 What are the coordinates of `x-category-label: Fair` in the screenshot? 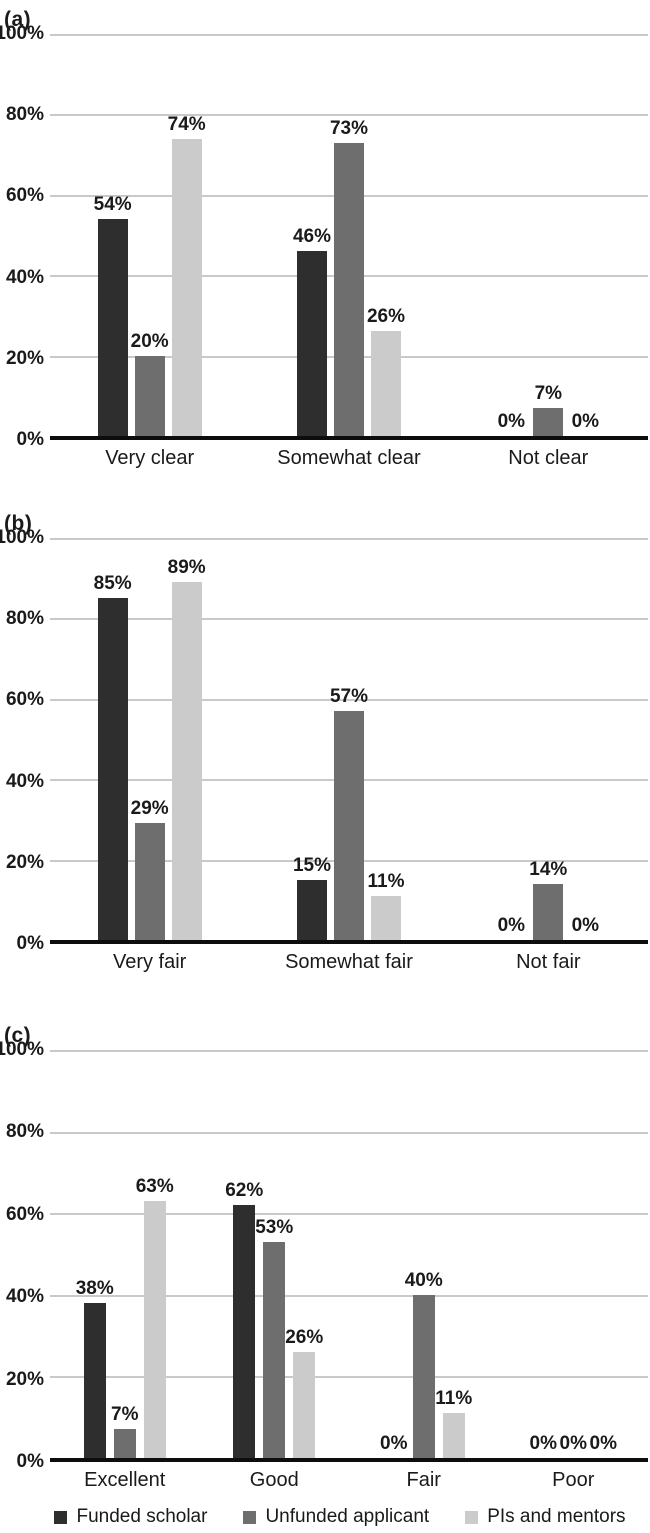 It's located at (423, 1480).